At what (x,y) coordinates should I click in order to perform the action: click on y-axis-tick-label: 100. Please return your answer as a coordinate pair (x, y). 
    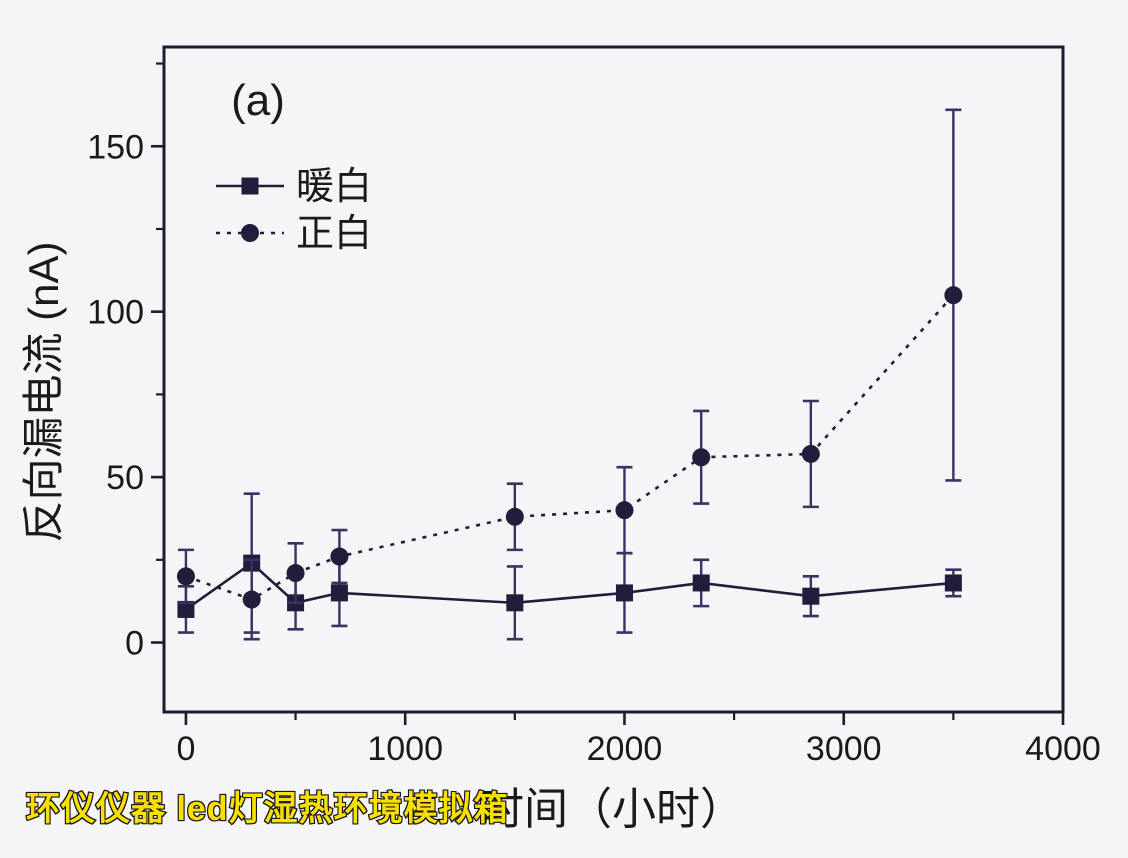
    Looking at the image, I should click on (115, 313).